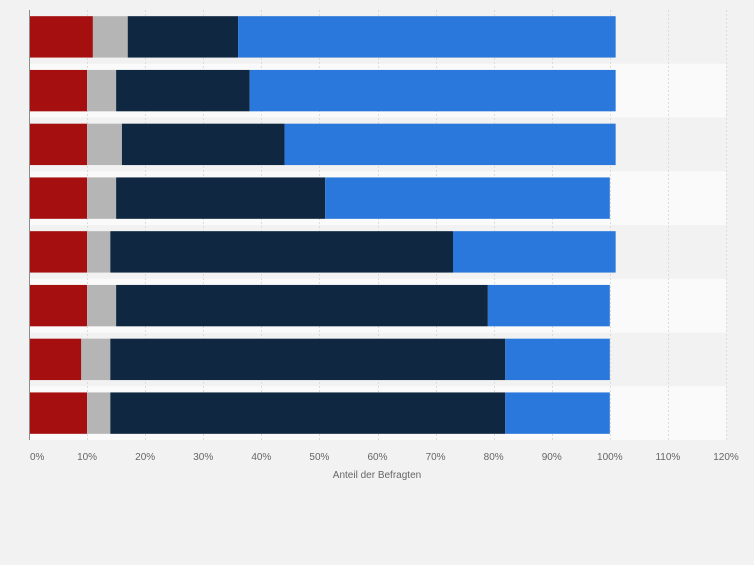  Describe the element at coordinates (37, 457) in the screenshot. I see `x-tick-label: 0%` at that location.